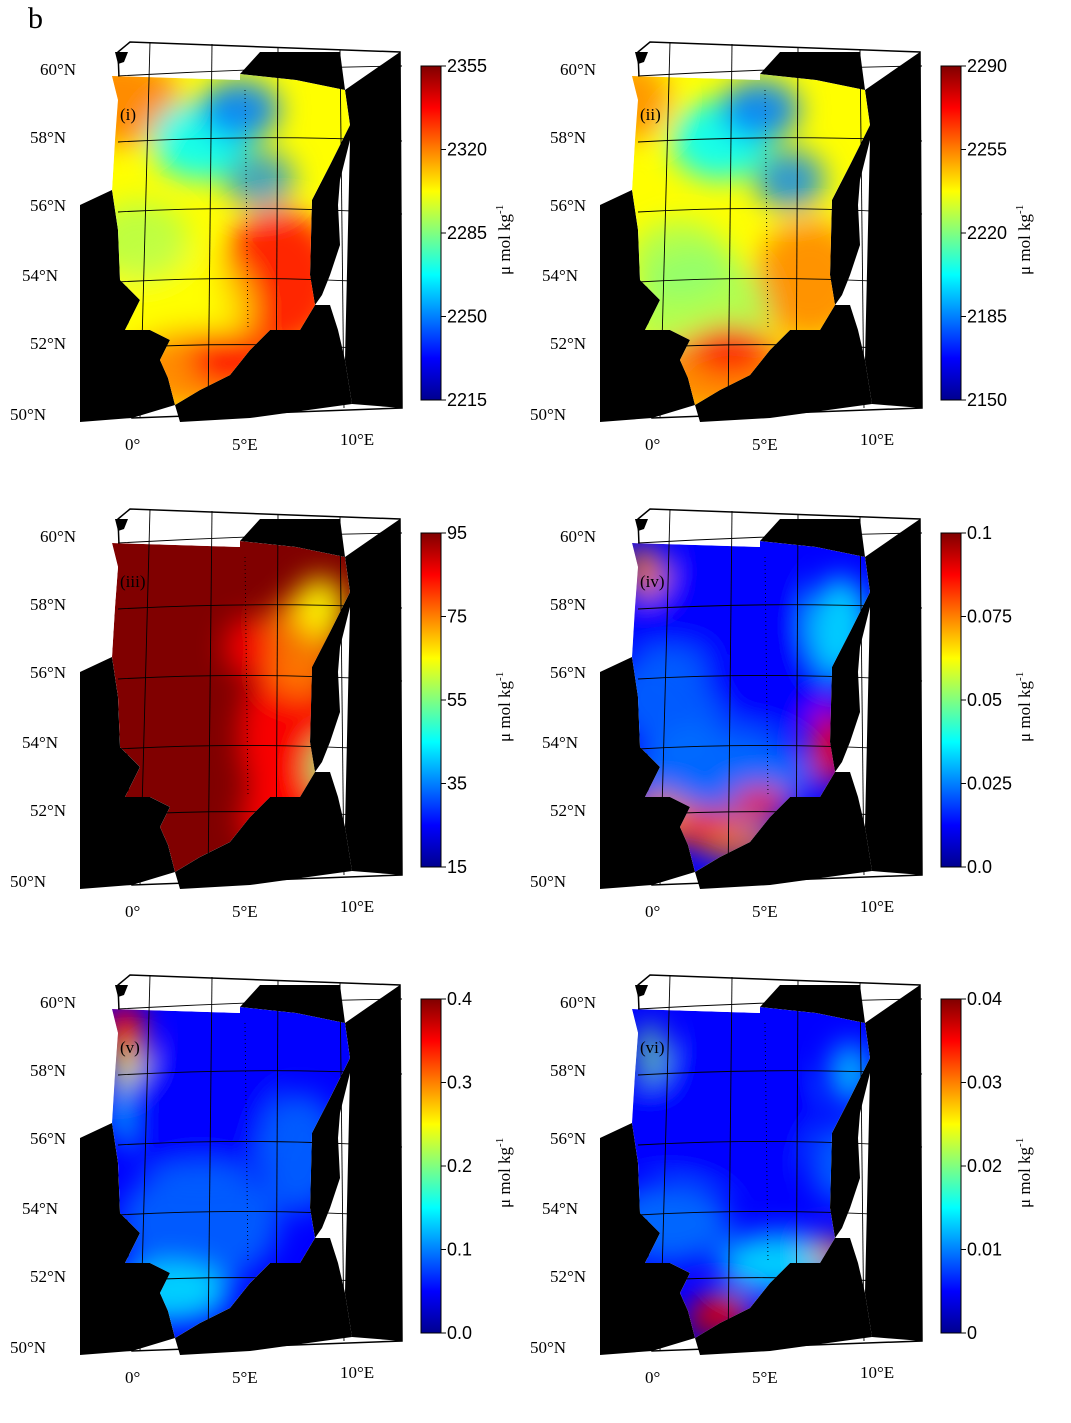 This screenshot has width=1071, height=1423. Describe the element at coordinates (457, 784) in the screenshot. I see `colorbar-tick-label: 35` at that location.